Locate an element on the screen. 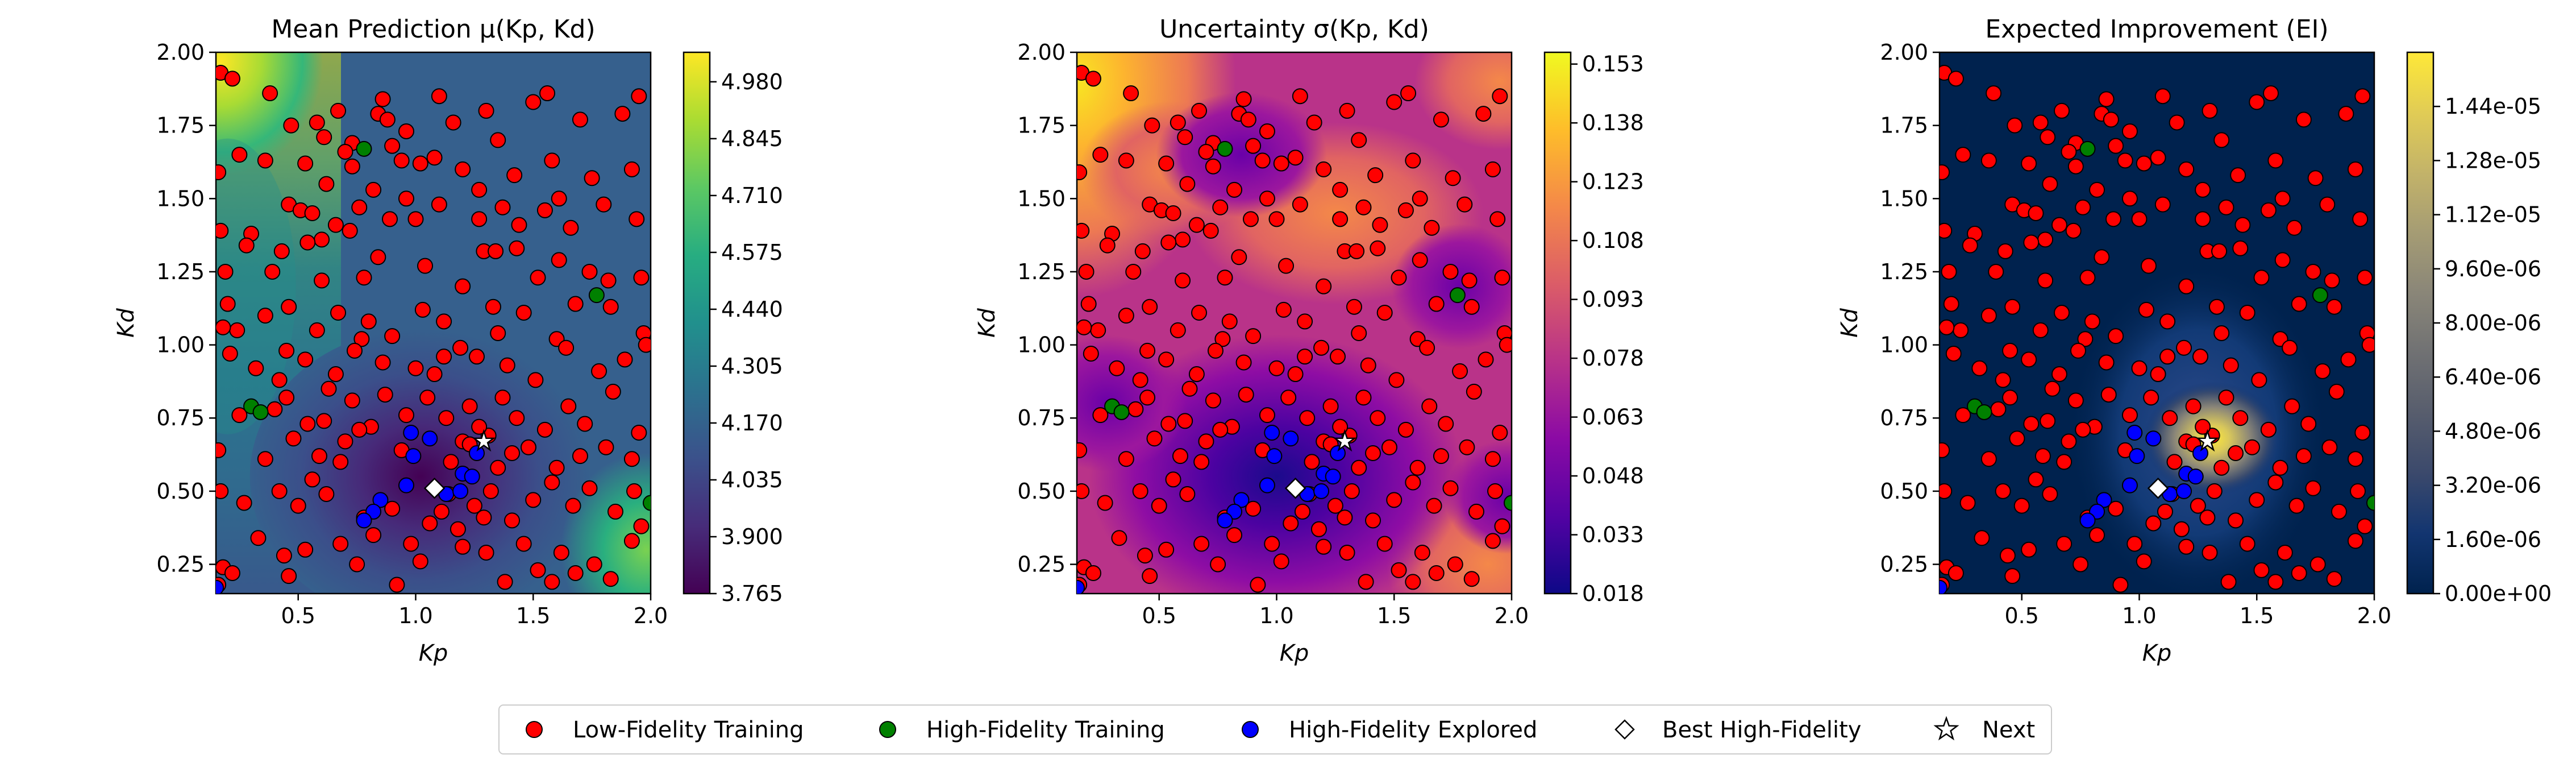 The height and width of the screenshot is (767, 2576). x-tick-label: 1.0 is located at coordinates (2139, 615).